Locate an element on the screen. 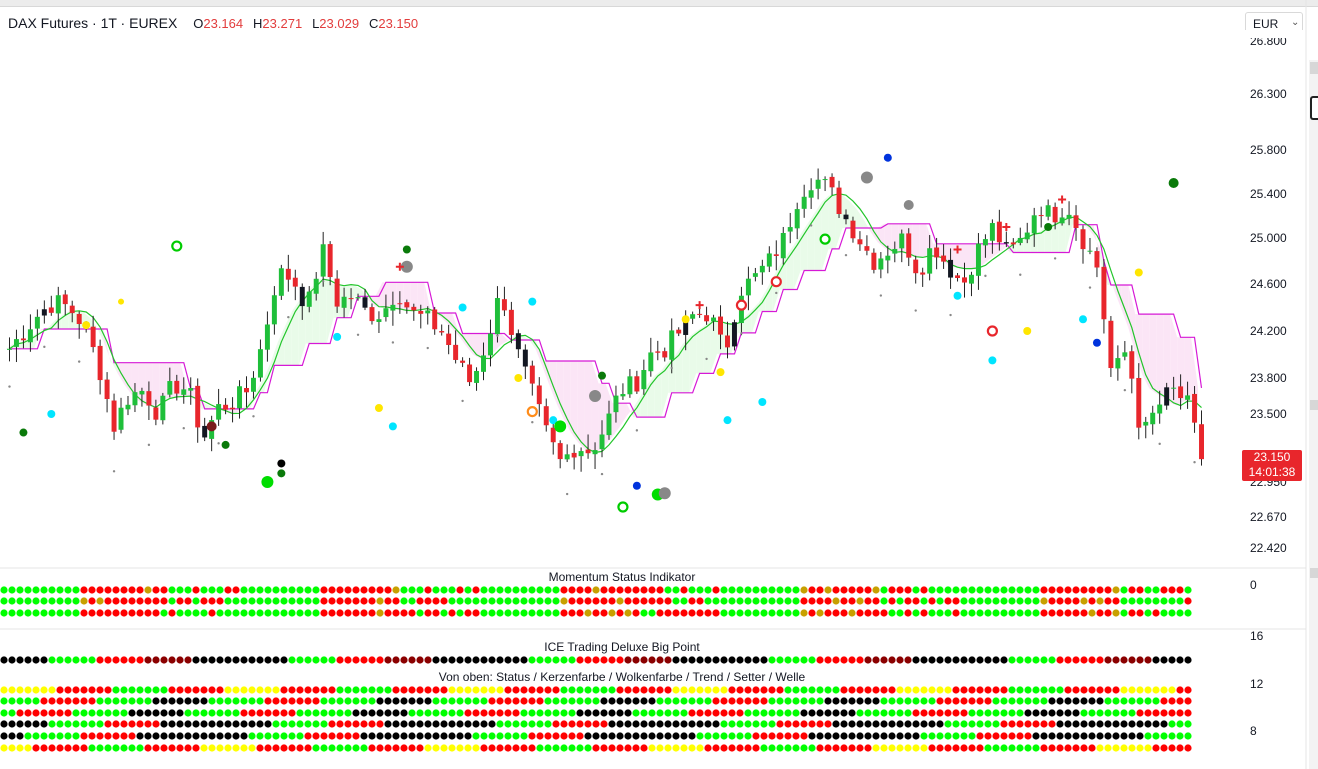 The width and height of the screenshot is (1318, 769). collapse-panel-handle is located at coordinates (1314, 108).